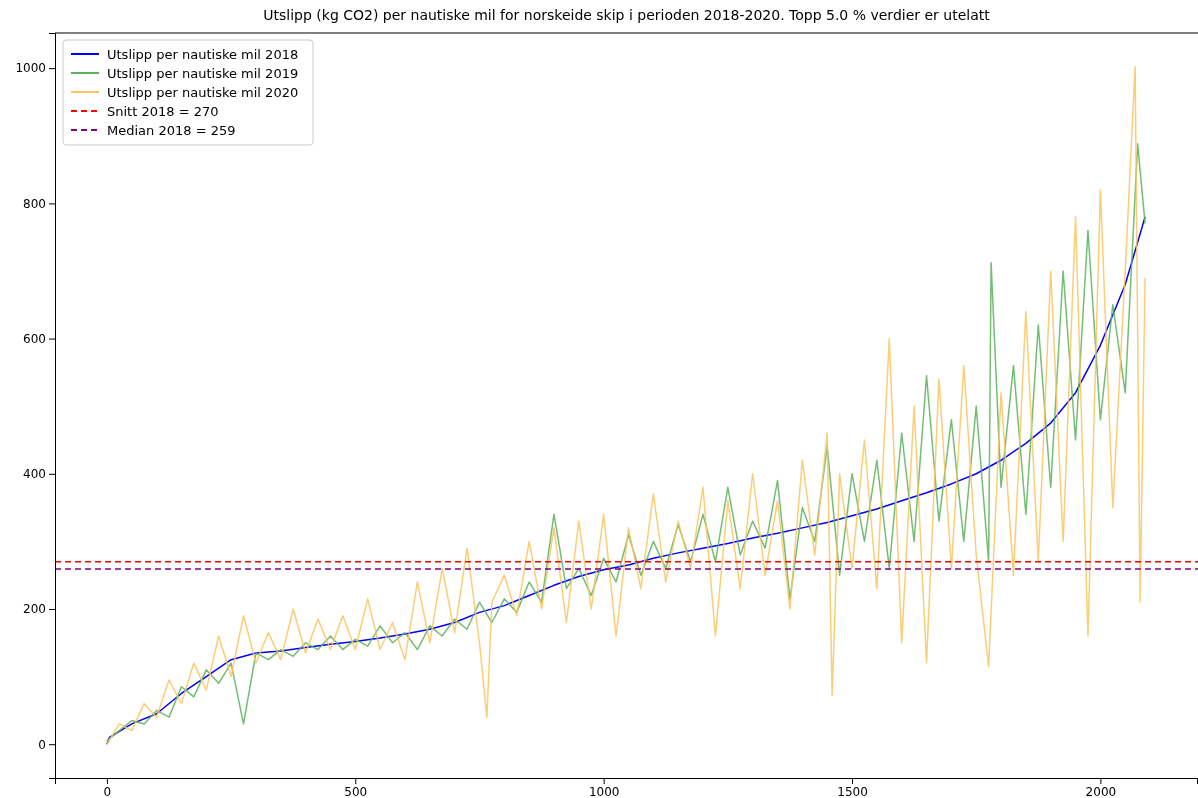 Image resolution: width=1198 pixels, height=798 pixels. What do you see at coordinates (203, 92) in the screenshot?
I see `legend-label: Utslipp per nautiske mil 2020` at bounding box center [203, 92].